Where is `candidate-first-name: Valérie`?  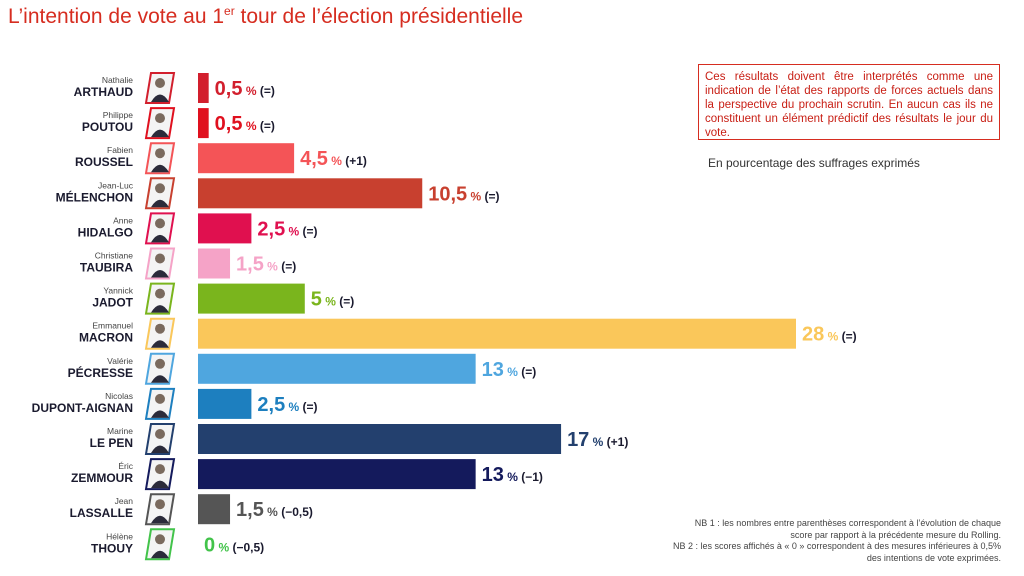
candidate-first-name: Valérie is located at coordinates (120, 361).